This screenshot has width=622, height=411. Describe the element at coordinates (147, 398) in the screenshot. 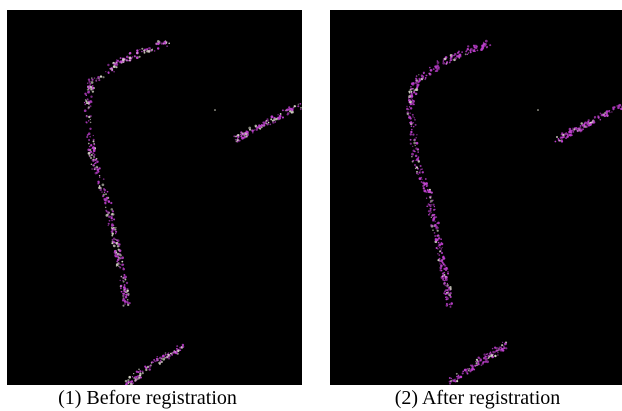

I see `before-registration-caption: (1) Before registration` at that location.